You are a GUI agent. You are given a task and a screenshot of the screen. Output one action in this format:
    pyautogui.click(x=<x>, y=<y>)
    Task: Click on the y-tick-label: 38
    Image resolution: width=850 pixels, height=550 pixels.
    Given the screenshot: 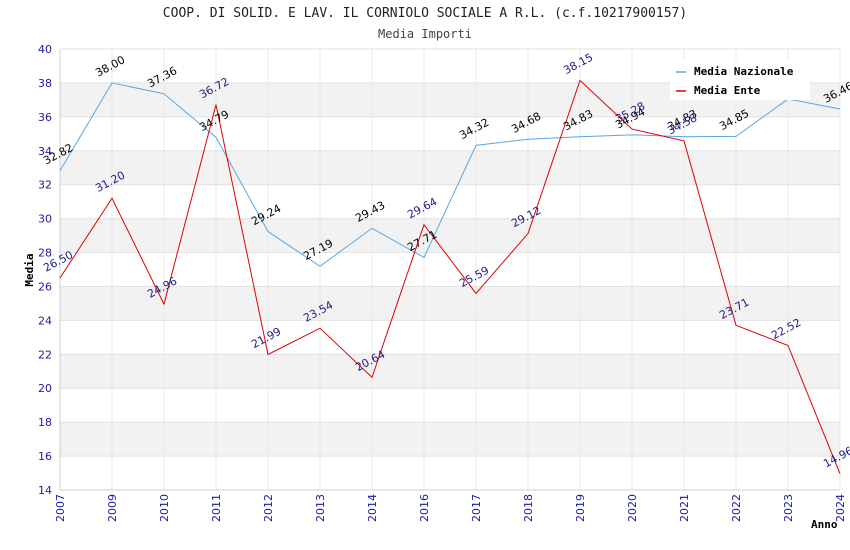 What is the action you would take?
    pyautogui.click(x=45, y=83)
    